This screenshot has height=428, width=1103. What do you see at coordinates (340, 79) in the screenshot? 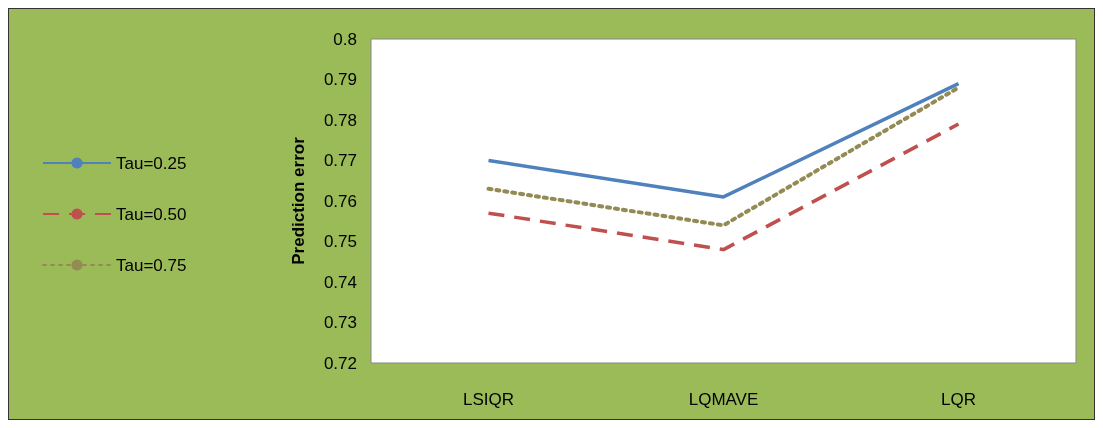
I see `y-tick-label: 0.79` at bounding box center [340, 79].